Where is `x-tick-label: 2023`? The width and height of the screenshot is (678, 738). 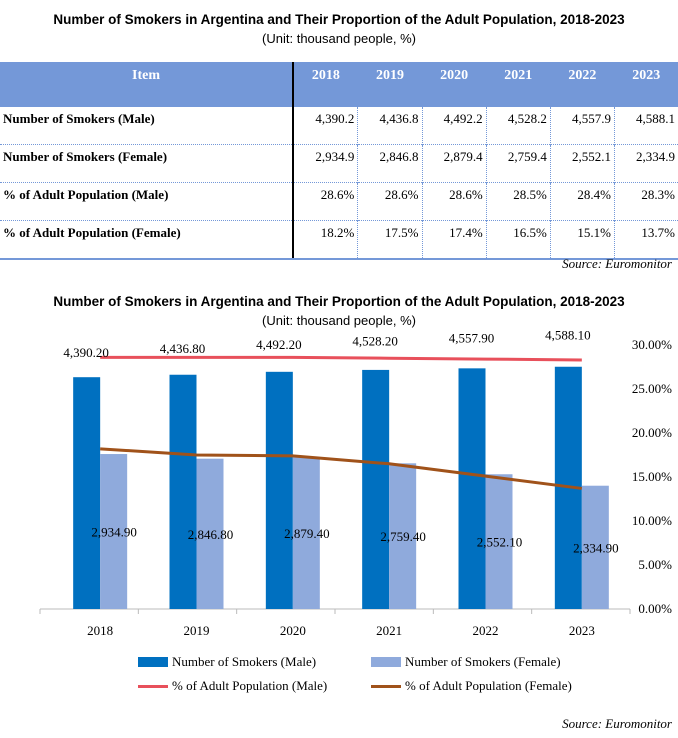 x-tick-label: 2023 is located at coordinates (582, 630).